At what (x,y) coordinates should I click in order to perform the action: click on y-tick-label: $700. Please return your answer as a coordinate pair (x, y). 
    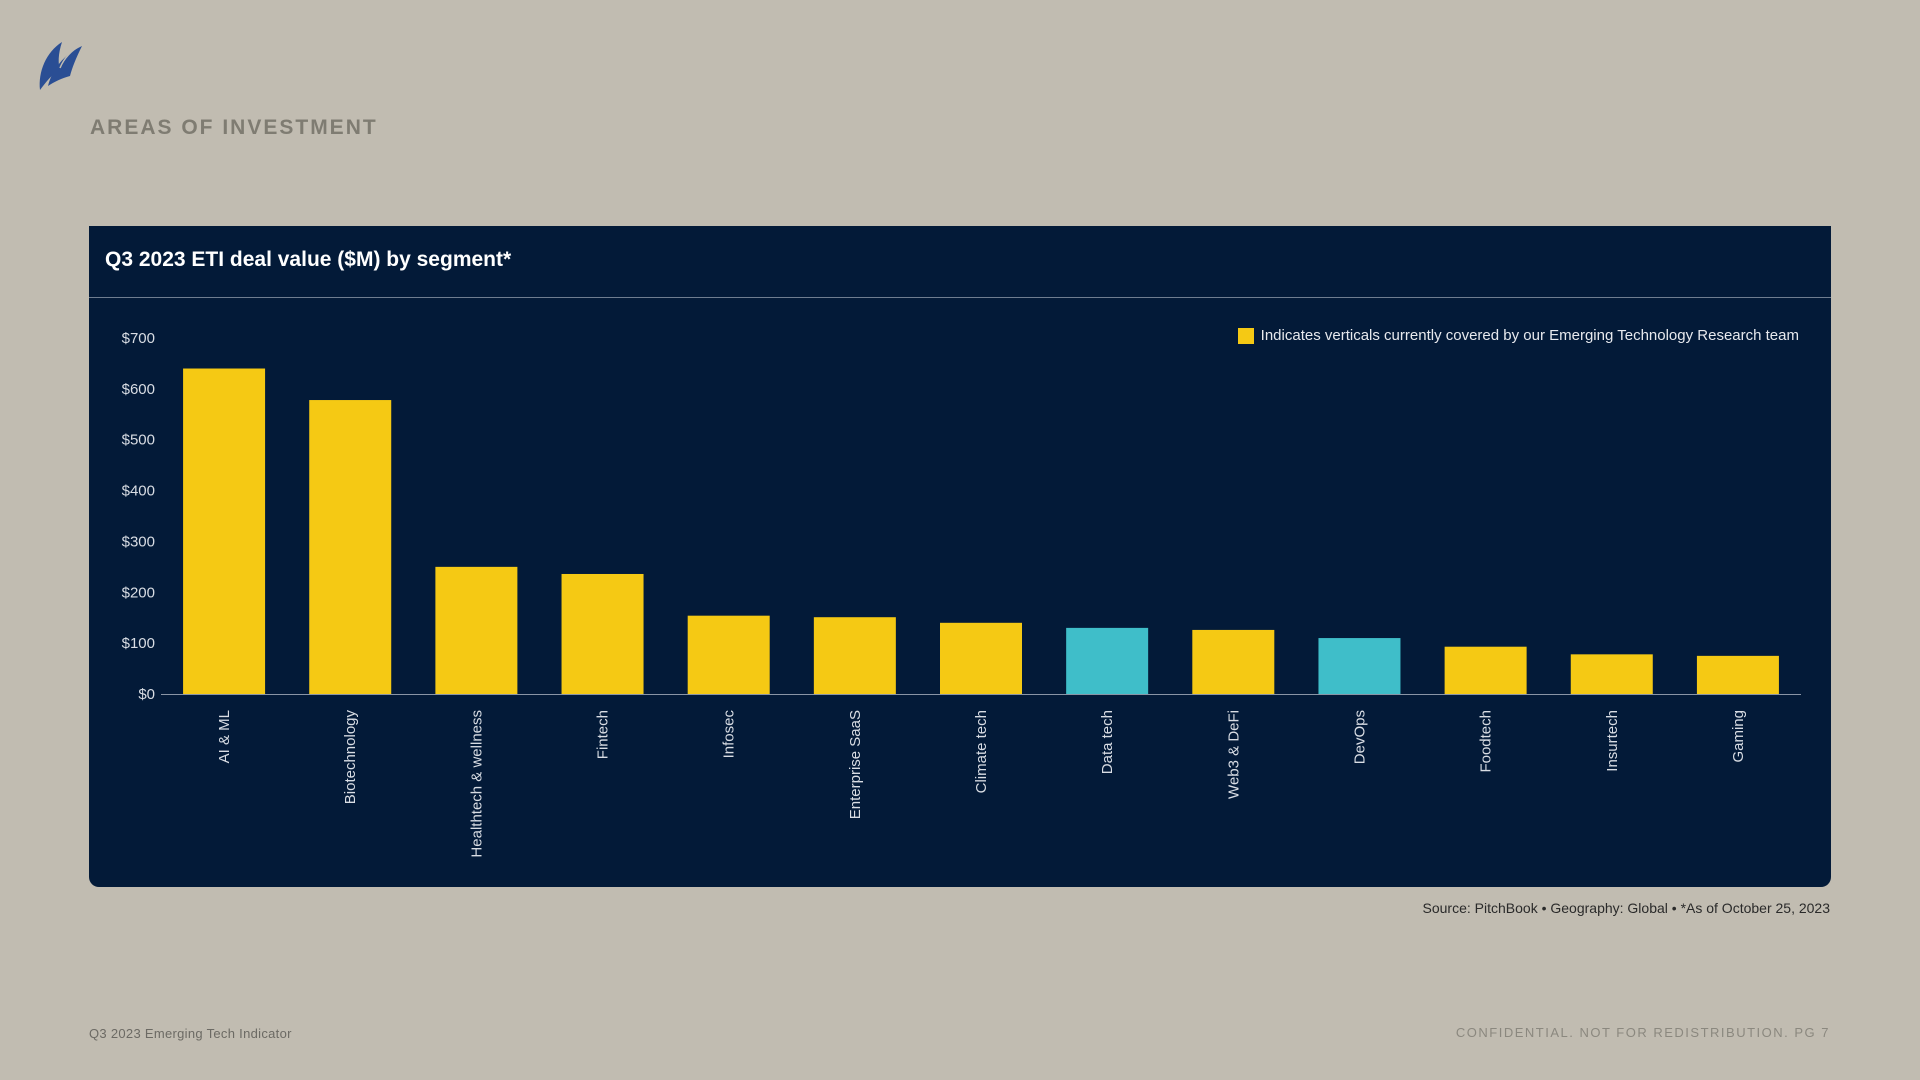
    Looking at the image, I should click on (138, 338).